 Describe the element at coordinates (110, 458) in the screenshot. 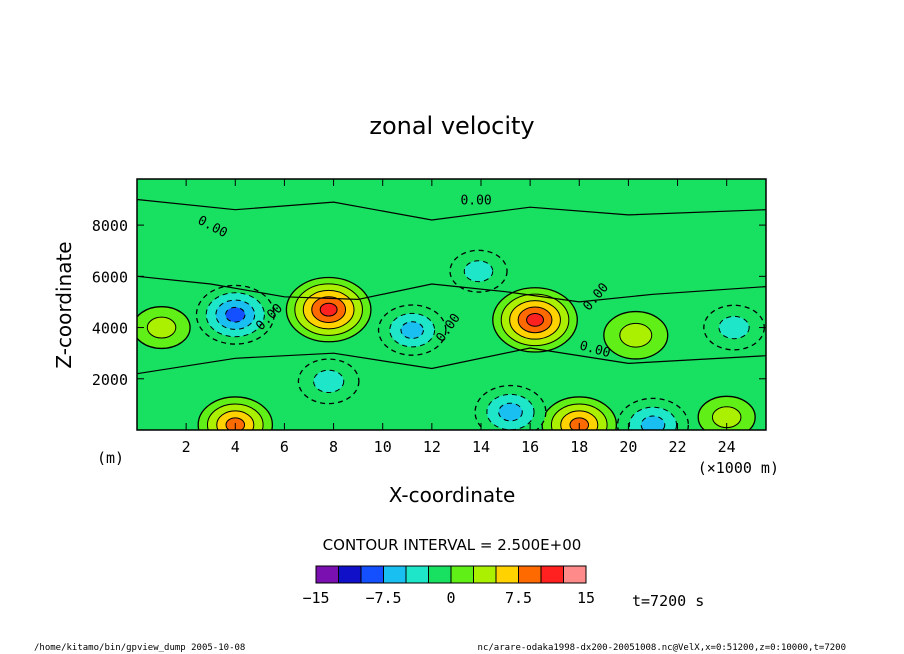

I see `y-axis-unit: (m)` at that location.